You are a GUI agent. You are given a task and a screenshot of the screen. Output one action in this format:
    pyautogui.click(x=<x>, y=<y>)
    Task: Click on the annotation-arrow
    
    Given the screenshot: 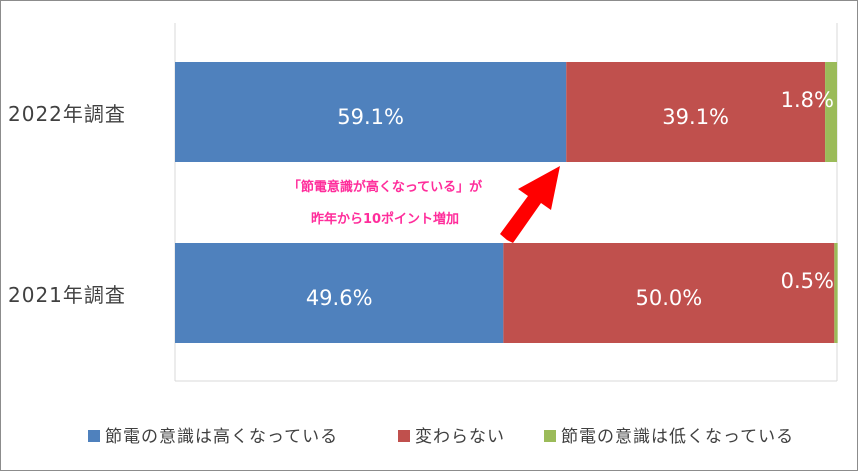 What is the action you would take?
    pyautogui.click(x=530, y=204)
    